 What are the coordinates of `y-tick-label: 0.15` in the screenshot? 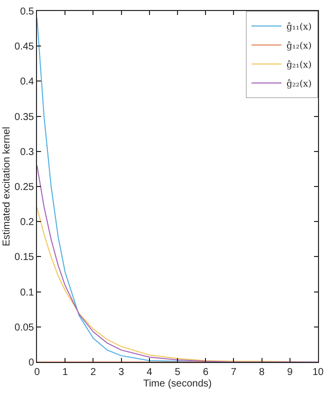 It's located at (24, 258).